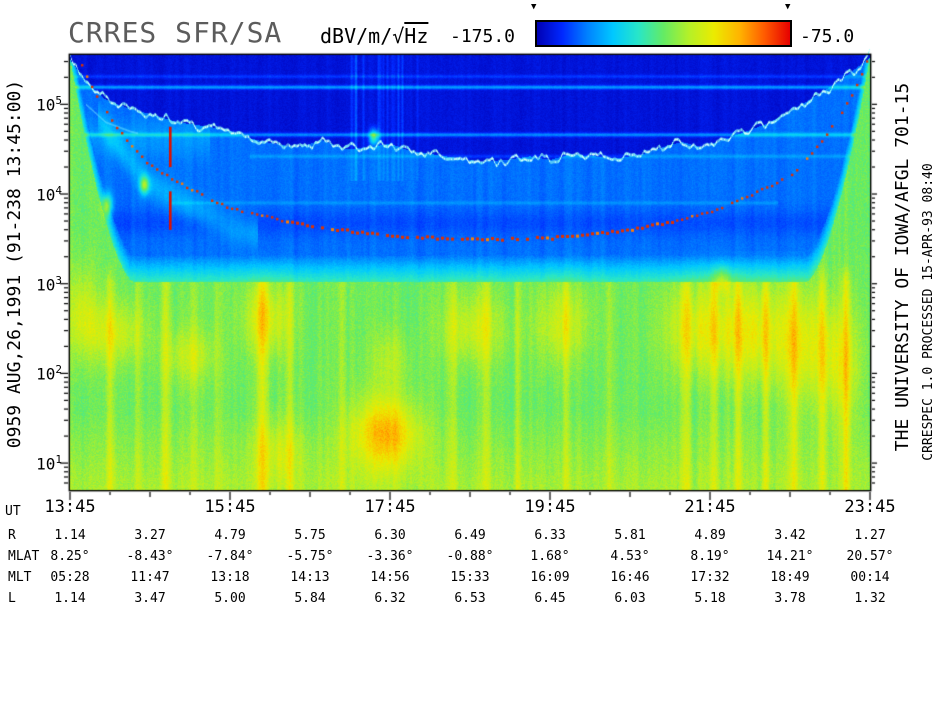 The height and width of the screenshot is (720, 945). What do you see at coordinates (70, 507) in the screenshot?
I see `x-axis-tick-label: 13:45` at bounding box center [70, 507].